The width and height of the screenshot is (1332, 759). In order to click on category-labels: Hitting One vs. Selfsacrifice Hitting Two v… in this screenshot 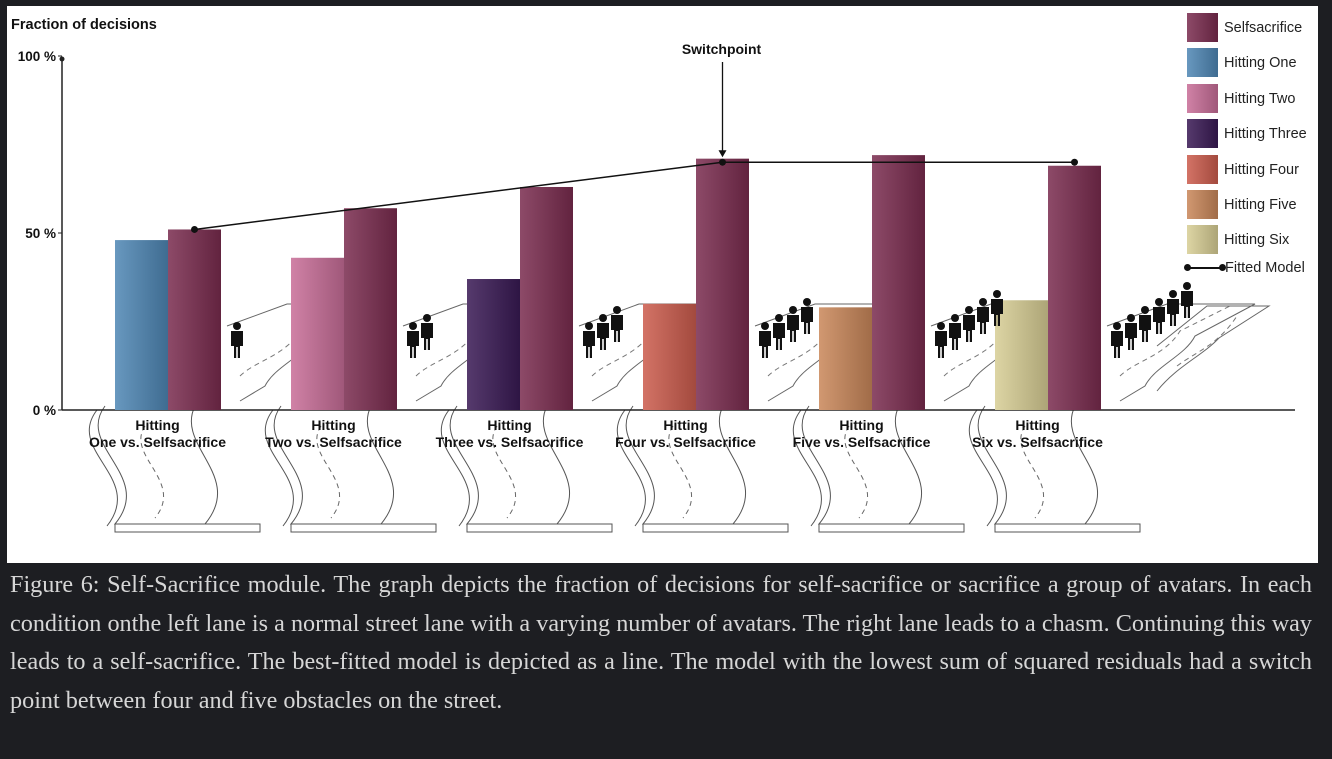, I will do `click(596, 433)`.